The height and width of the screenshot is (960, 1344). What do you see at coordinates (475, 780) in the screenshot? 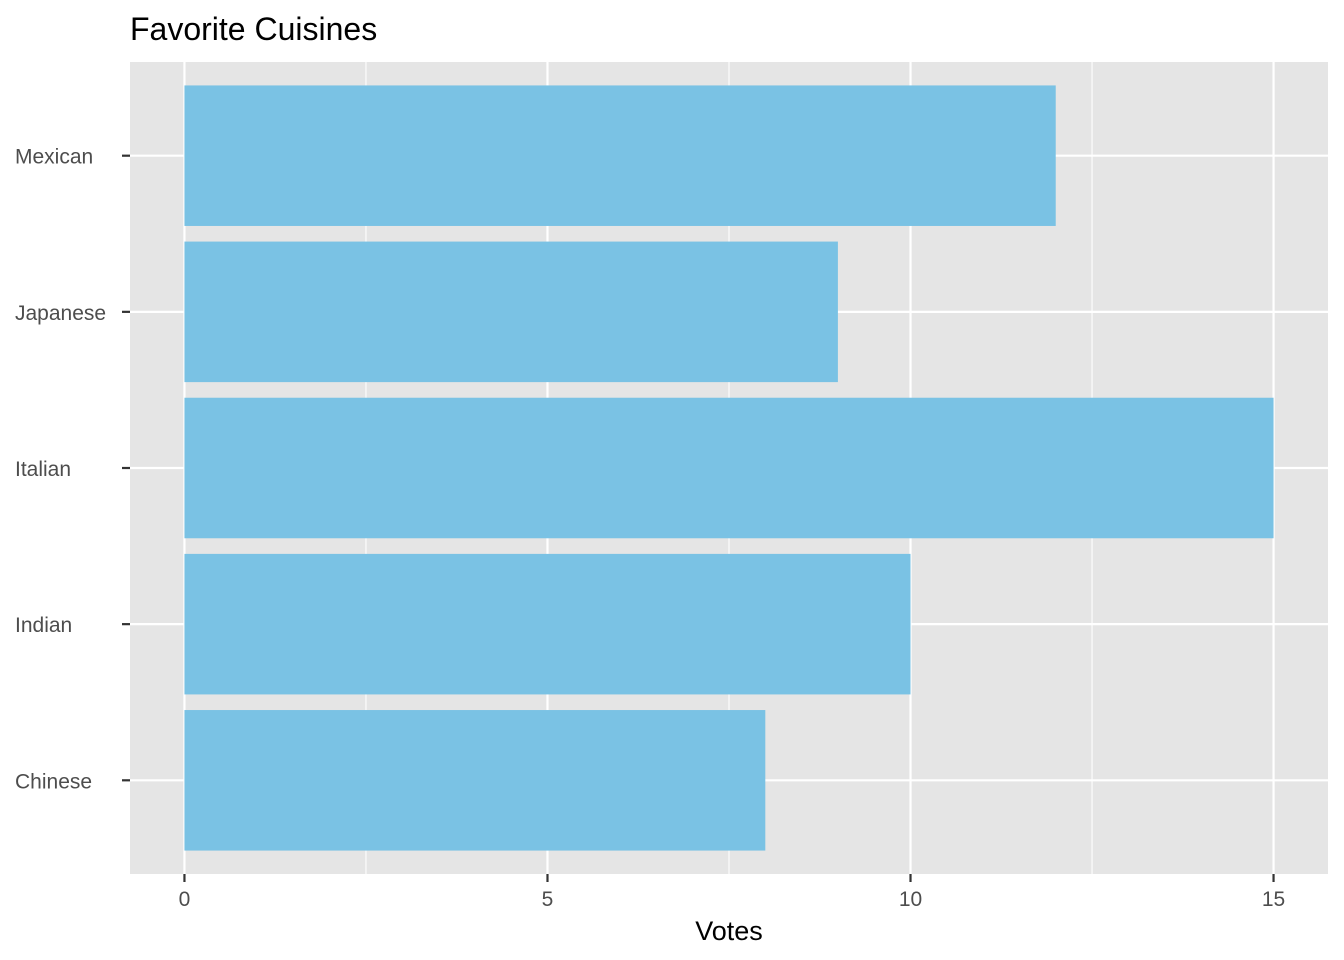
I see `bar-chinese` at bounding box center [475, 780].